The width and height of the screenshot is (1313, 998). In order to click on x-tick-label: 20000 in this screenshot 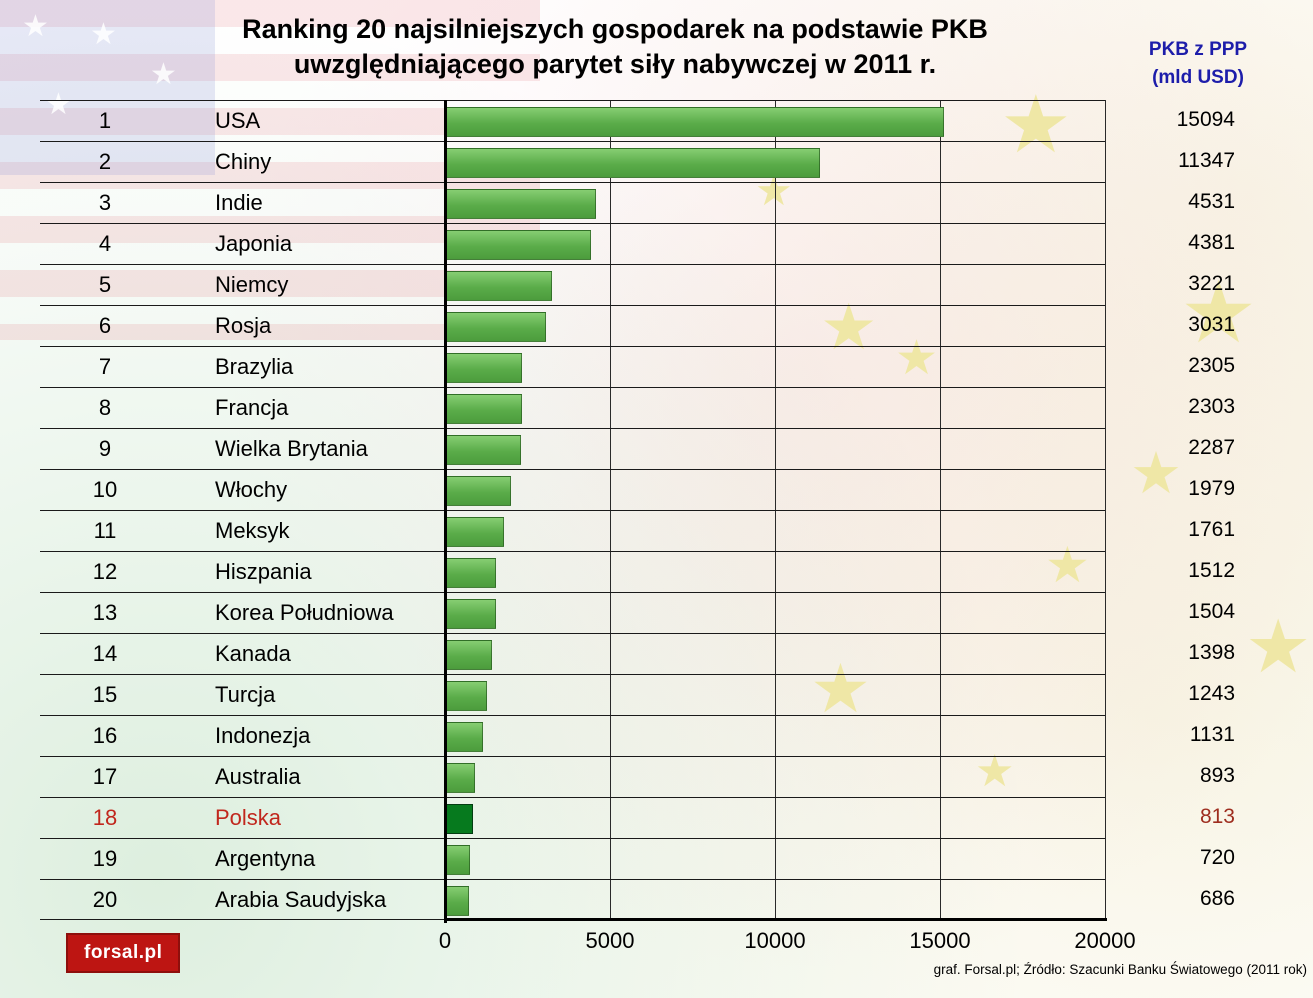, I will do `click(1105, 940)`.